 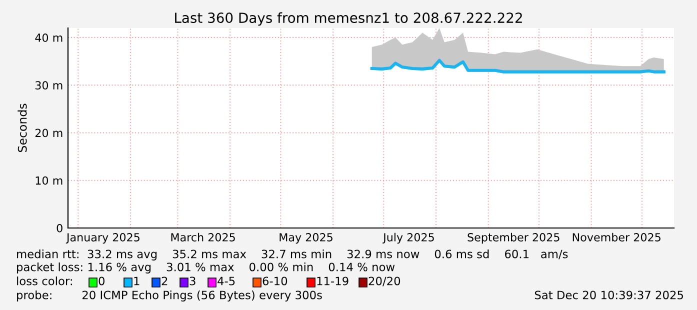 I want to click on line-series, so click(x=518, y=66).